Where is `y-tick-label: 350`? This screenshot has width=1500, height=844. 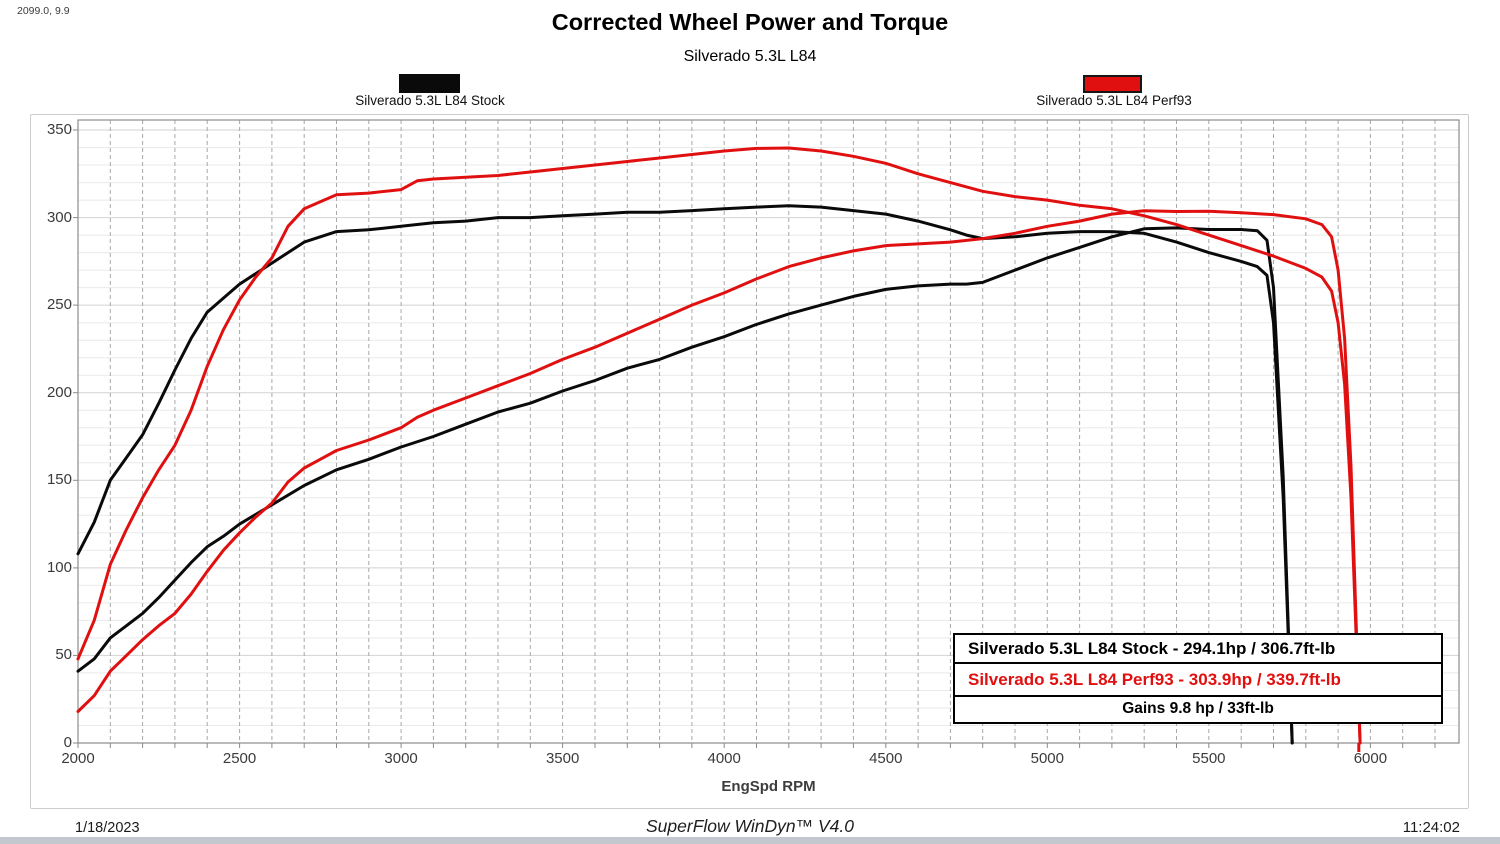
y-tick-label: 350 is located at coordinates (59, 129).